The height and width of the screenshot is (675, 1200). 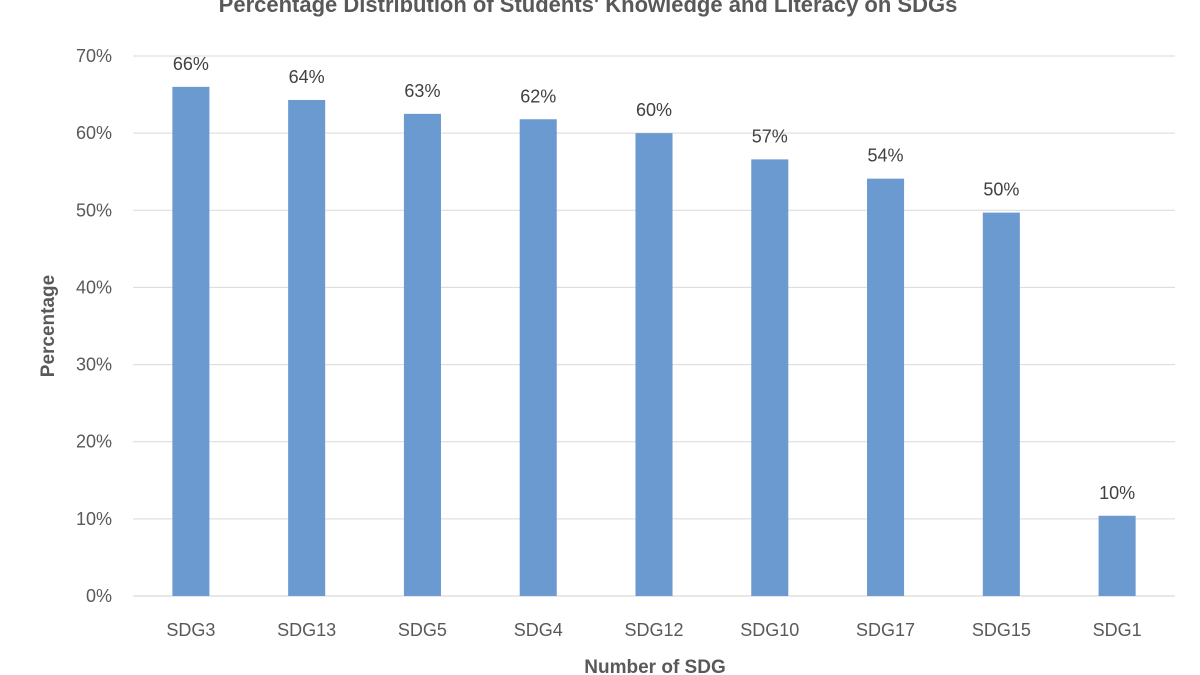 I want to click on y-tick-label: 20%, so click(x=94, y=442).